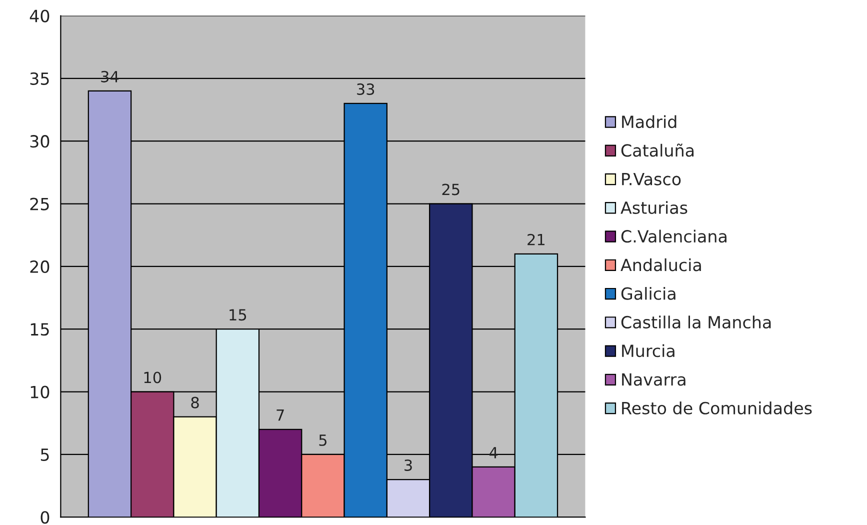 This screenshot has height=525, width=867. I want to click on data-label: 15, so click(238, 315).